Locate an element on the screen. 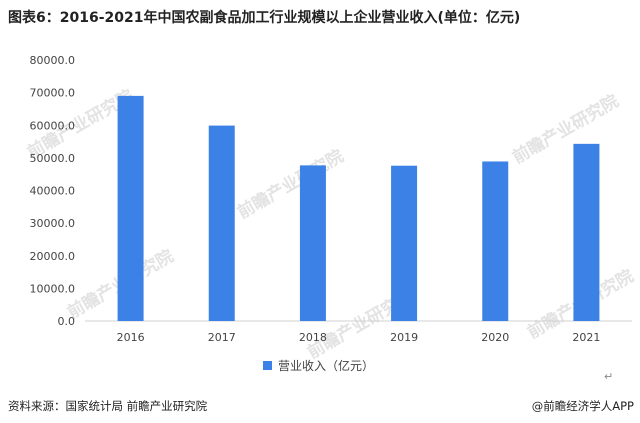  y-tick-label: 60000.0 is located at coordinates (53, 125).